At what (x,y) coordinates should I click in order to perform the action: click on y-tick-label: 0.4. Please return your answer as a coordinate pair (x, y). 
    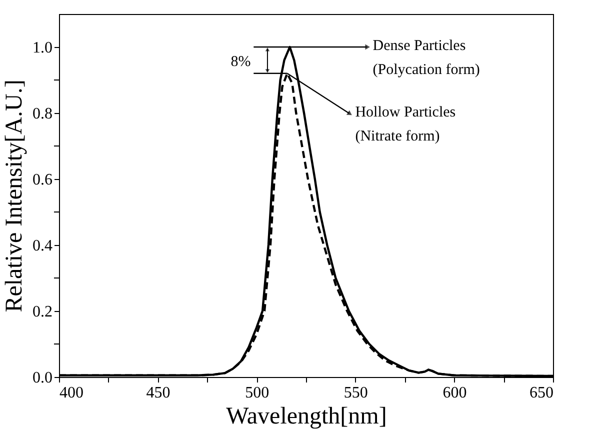
    Looking at the image, I should click on (42, 246).